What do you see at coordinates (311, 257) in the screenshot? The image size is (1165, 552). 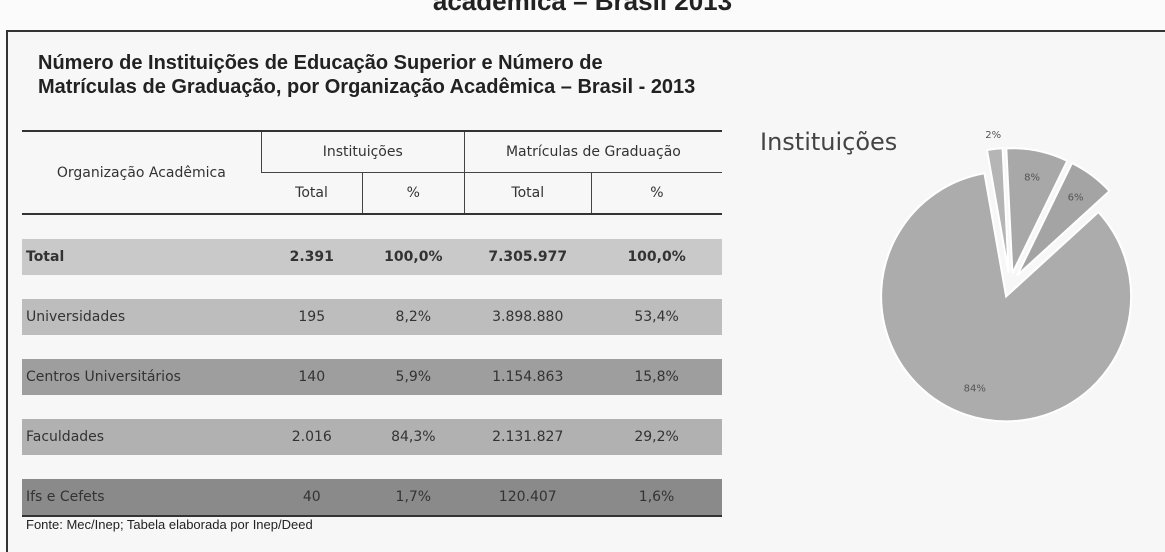 I see `cell: 2.391` at bounding box center [311, 257].